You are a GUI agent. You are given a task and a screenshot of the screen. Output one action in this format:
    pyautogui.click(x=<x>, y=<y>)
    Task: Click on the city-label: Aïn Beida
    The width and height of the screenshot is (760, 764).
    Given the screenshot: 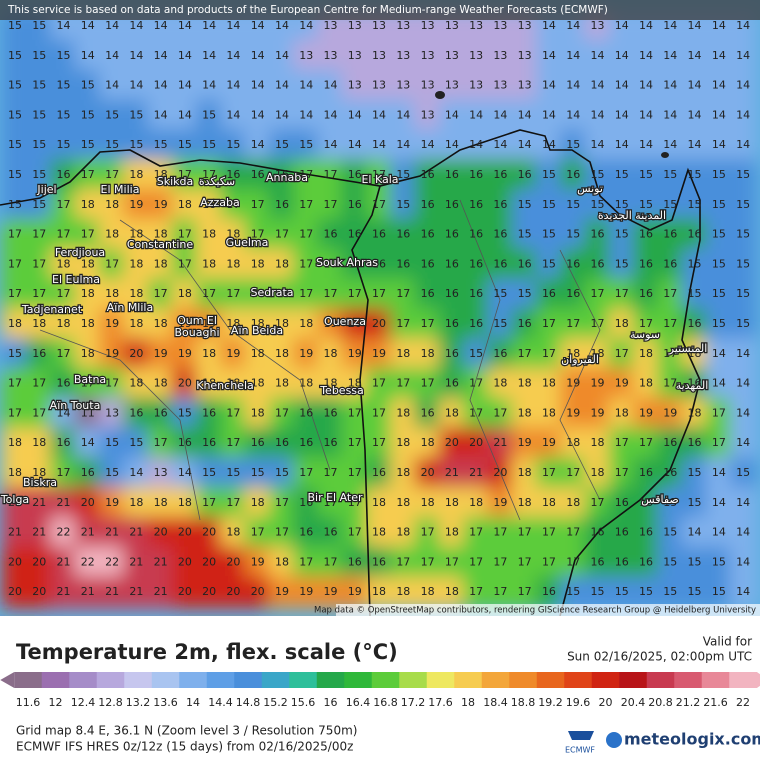 What is the action you would take?
    pyautogui.click(x=257, y=330)
    